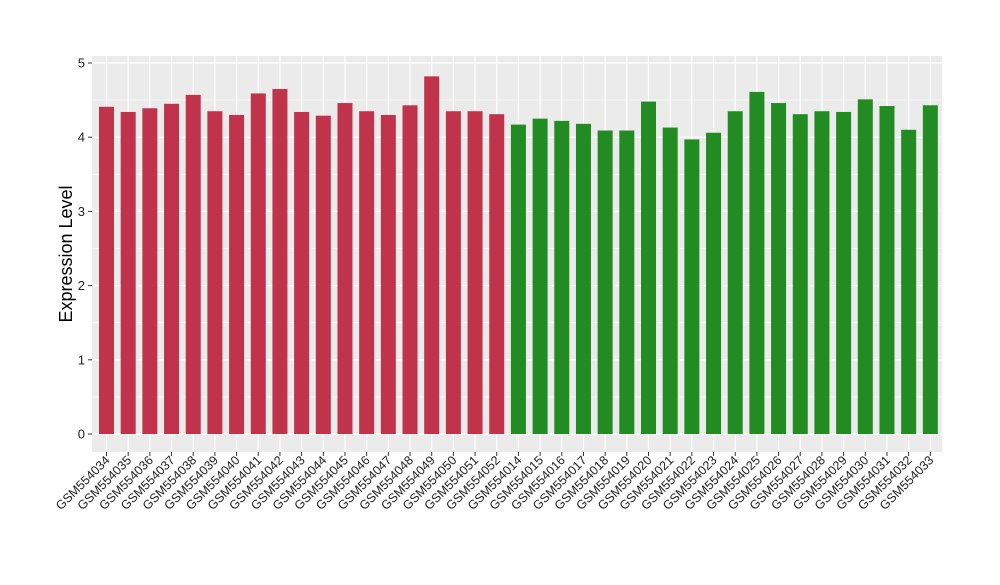 The height and width of the screenshot is (585, 1000). Describe the element at coordinates (605, 282) in the screenshot. I see `bar-GSM554018` at that location.